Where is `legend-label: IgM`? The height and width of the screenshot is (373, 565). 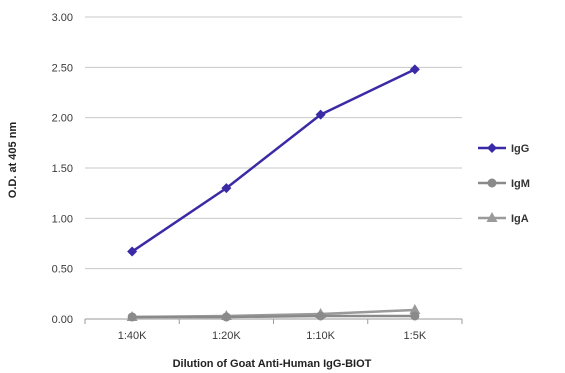 legend-label: IgM is located at coordinates (520, 184).